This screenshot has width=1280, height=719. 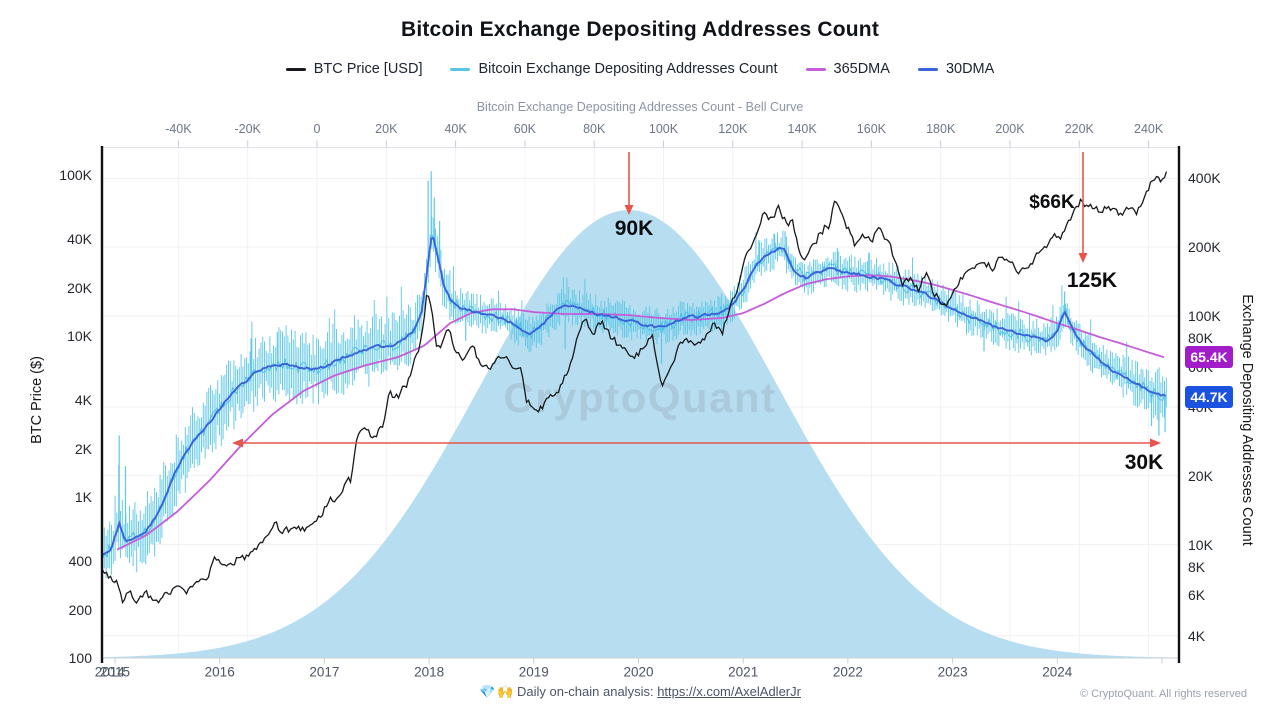 I want to click on legend-swatch-btc-price, so click(x=295, y=69).